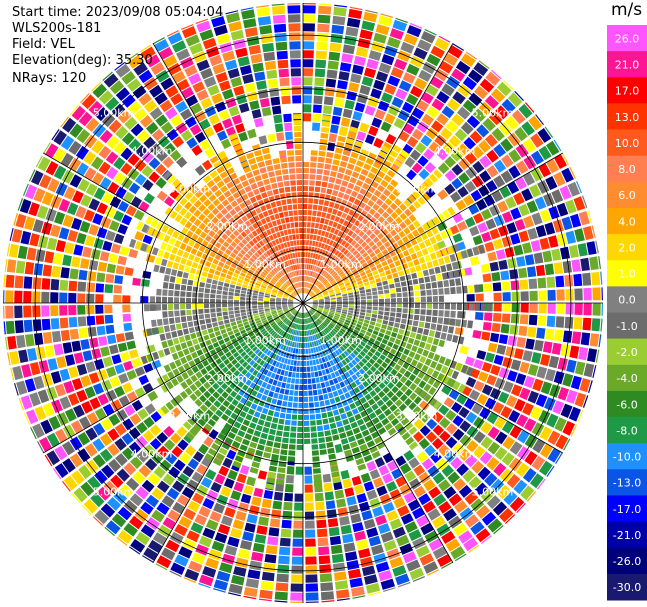 The width and height of the screenshot is (647, 607). Describe the element at coordinates (379, 226) in the screenshot. I see `range-label: 2.00km` at that location.